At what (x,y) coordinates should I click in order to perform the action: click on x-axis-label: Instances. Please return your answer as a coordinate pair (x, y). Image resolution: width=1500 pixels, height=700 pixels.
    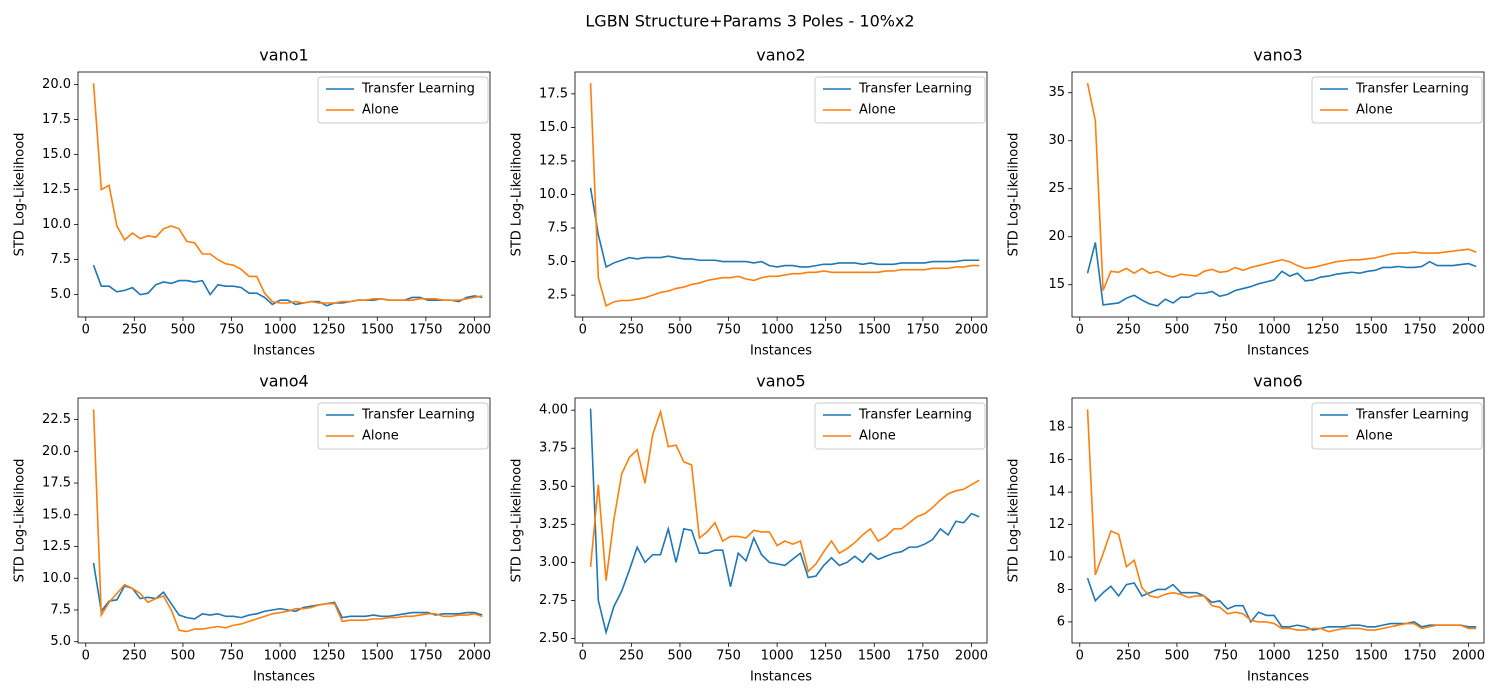
    Looking at the image, I should click on (284, 351).